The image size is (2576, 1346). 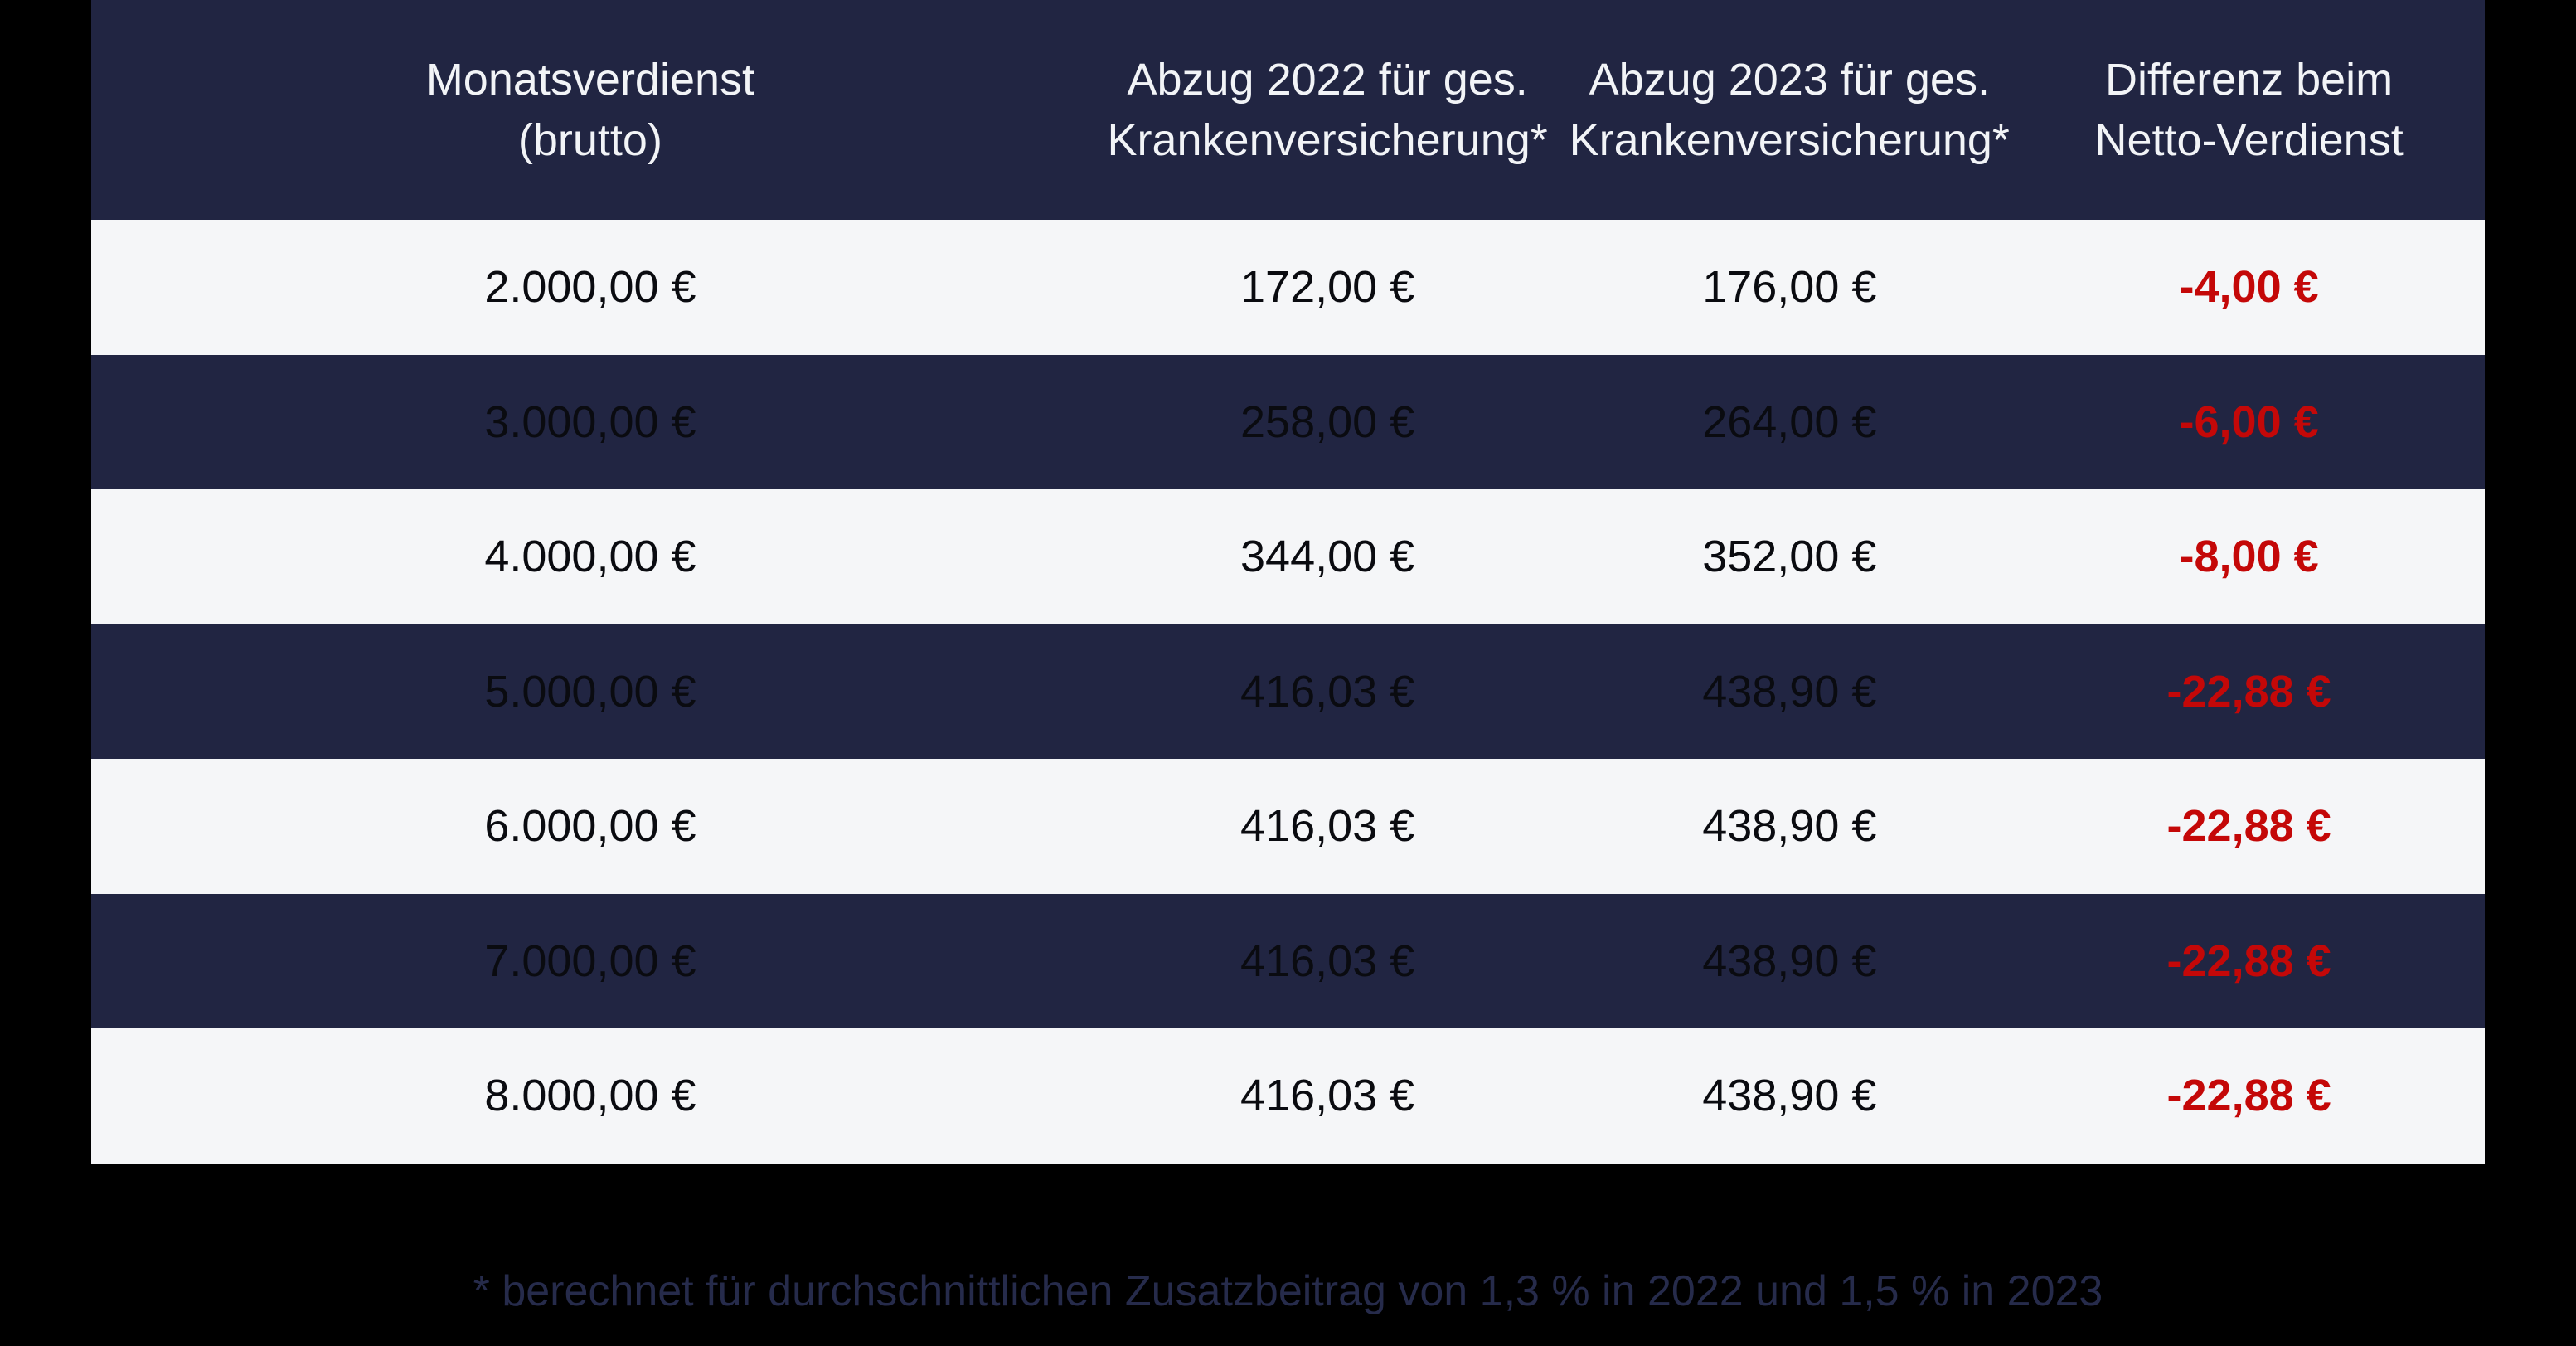 What do you see at coordinates (2249, 557) in the screenshot?
I see `cell-differenz: -8,00 €` at bounding box center [2249, 557].